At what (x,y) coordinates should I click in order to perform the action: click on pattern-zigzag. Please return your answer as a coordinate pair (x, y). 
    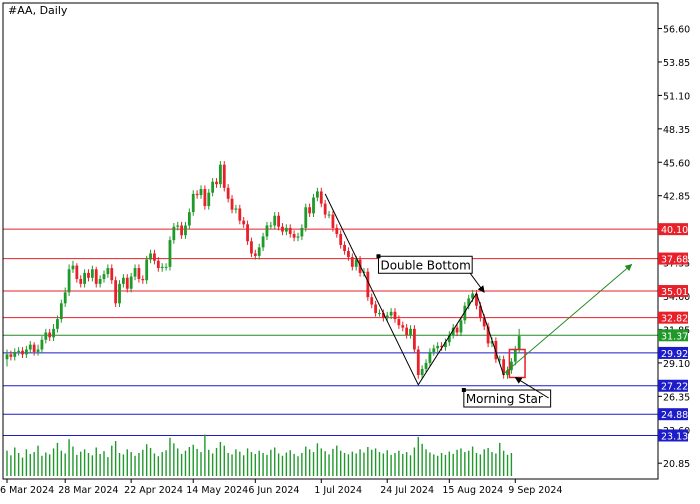
    Looking at the image, I should click on (414, 289).